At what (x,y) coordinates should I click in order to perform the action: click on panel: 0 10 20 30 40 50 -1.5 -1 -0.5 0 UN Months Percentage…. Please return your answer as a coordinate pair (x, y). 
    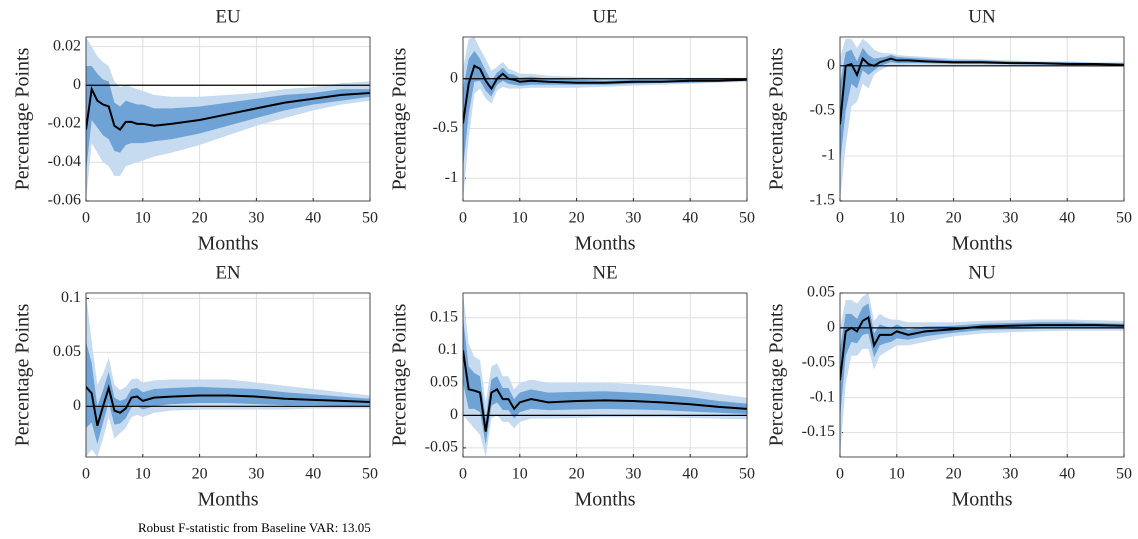
    Looking at the image, I should click on (949, 130).